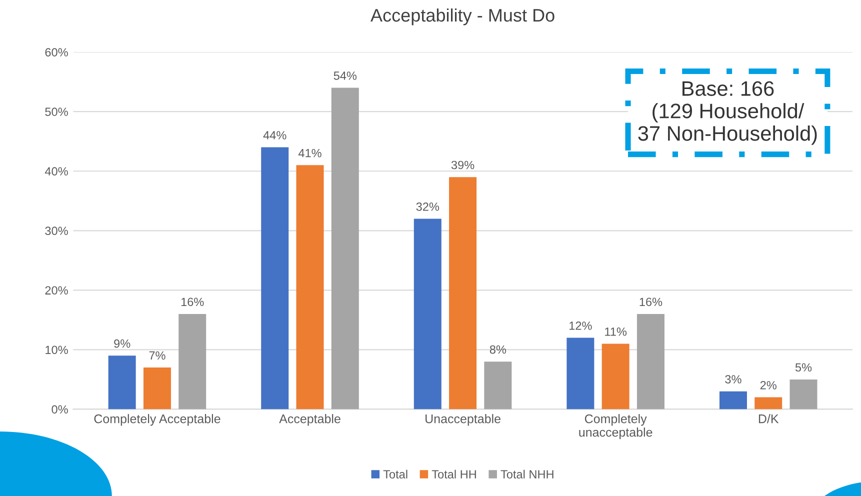 Image resolution: width=861 pixels, height=496 pixels. Describe the element at coordinates (395, 474) in the screenshot. I see `legend-label: Total` at that location.